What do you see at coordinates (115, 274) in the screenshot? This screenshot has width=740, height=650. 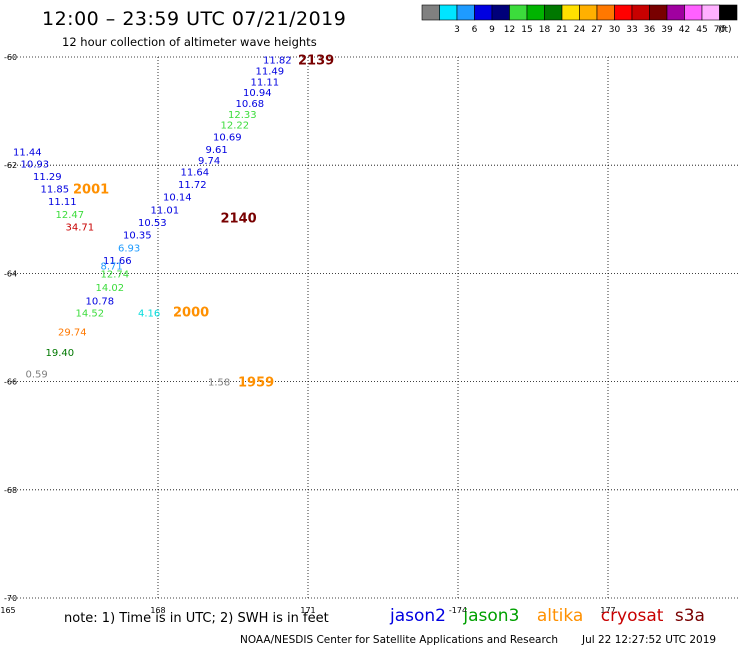 I see `swh-label: 12.74` at bounding box center [115, 274].